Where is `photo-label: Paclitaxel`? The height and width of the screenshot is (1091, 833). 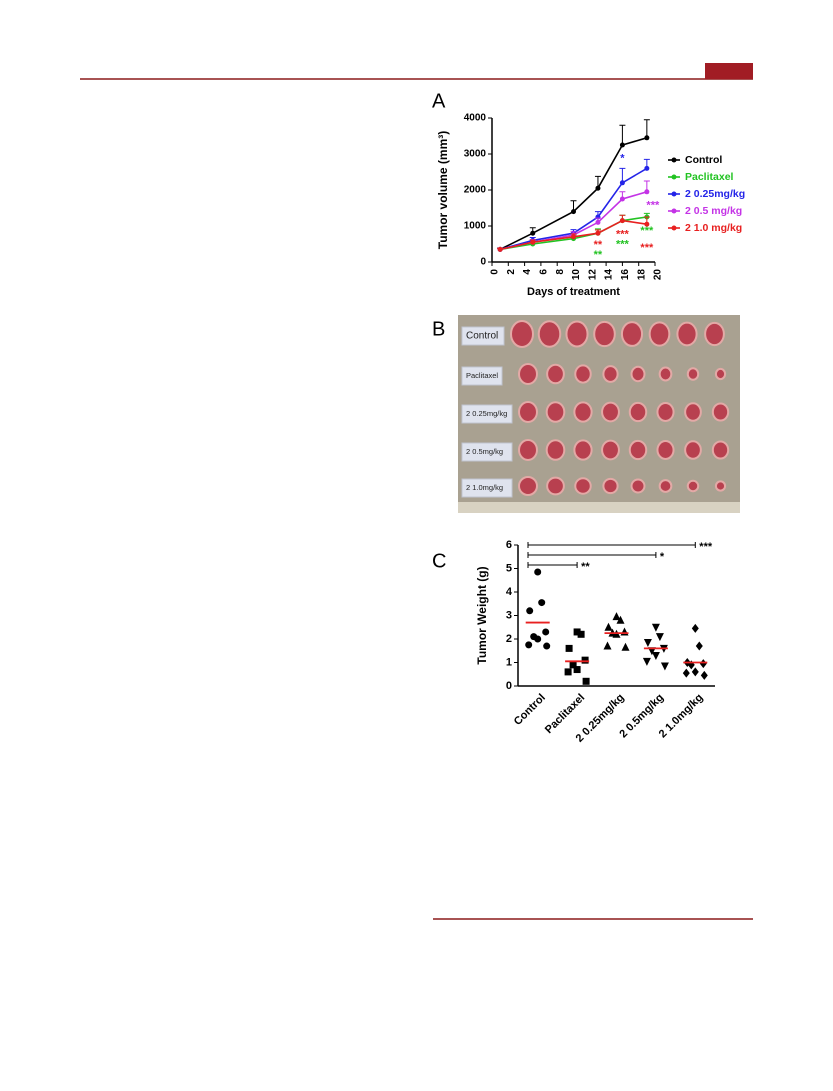
photo-label: Paclitaxel is located at coordinates (482, 375).